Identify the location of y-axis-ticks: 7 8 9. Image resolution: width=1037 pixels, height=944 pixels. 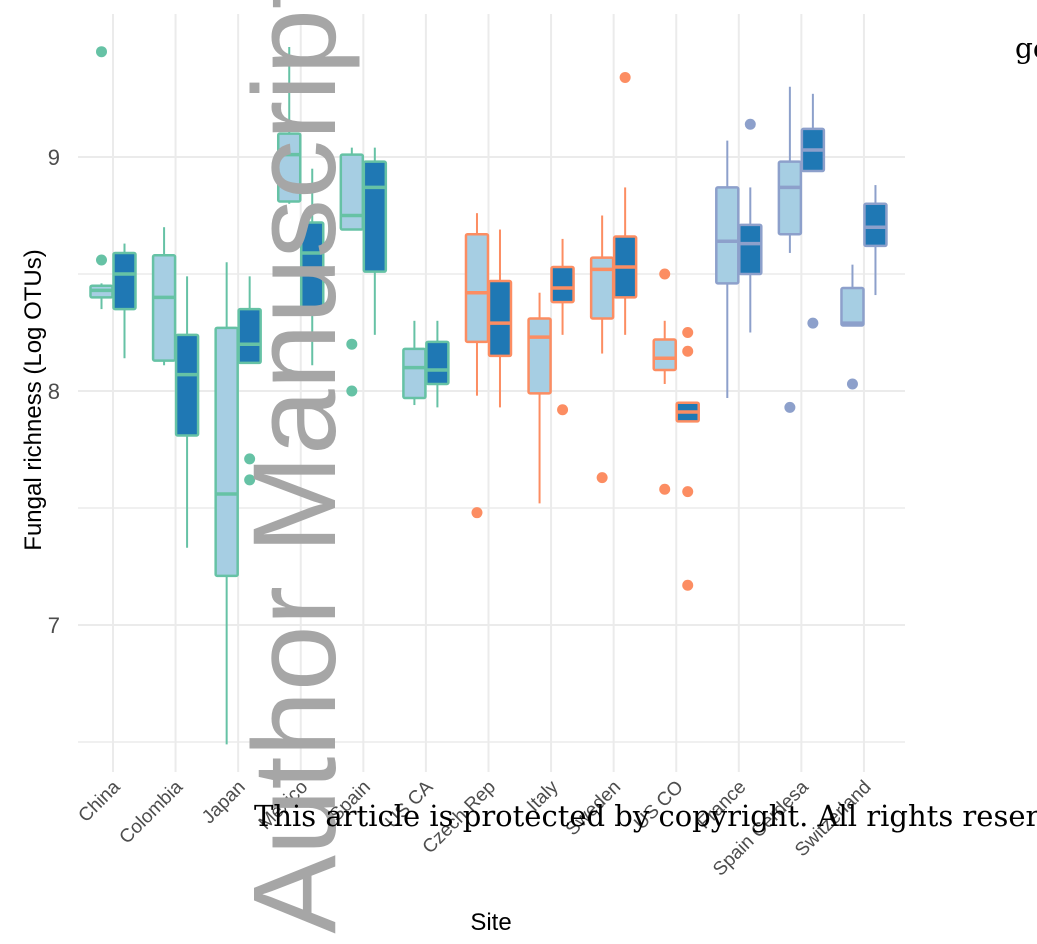
(54, 391).